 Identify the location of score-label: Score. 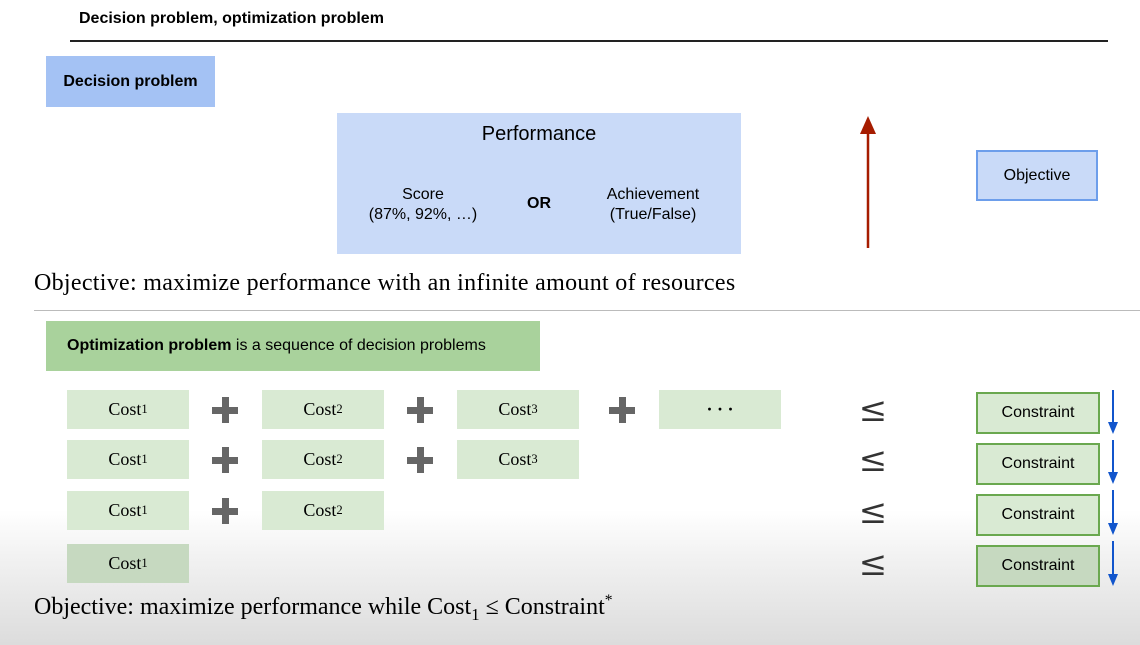
(423, 194).